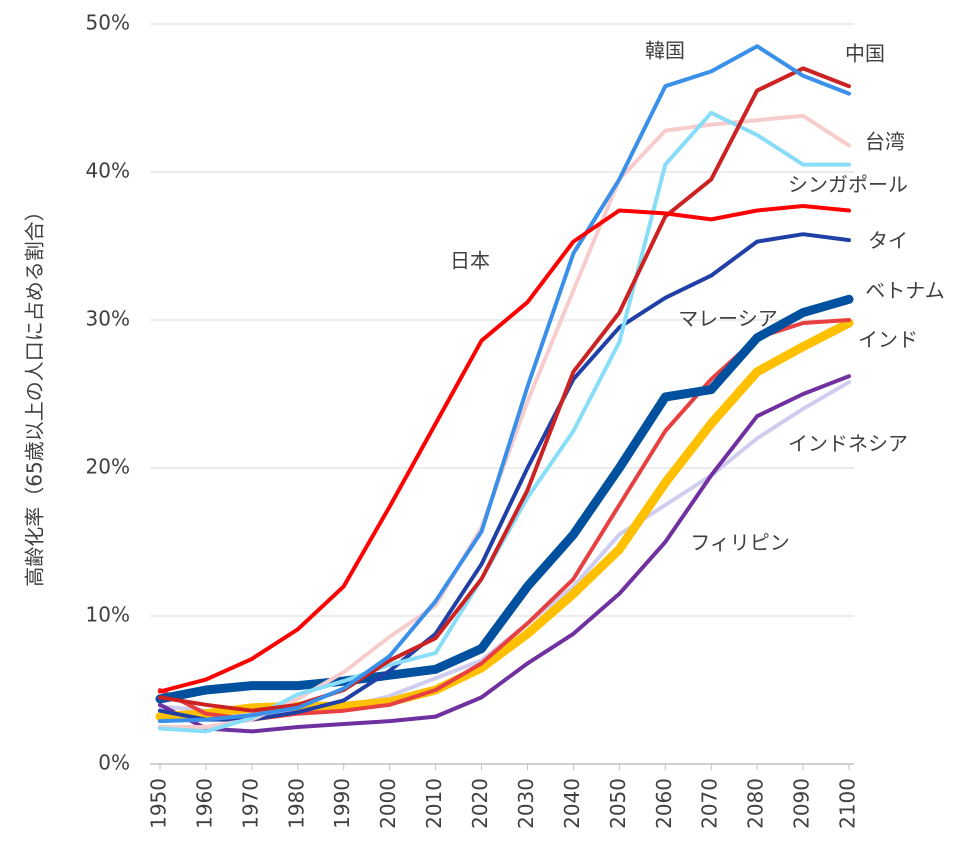  What do you see at coordinates (159, 803) in the screenshot?
I see `x-tick-label: 1950` at bounding box center [159, 803].